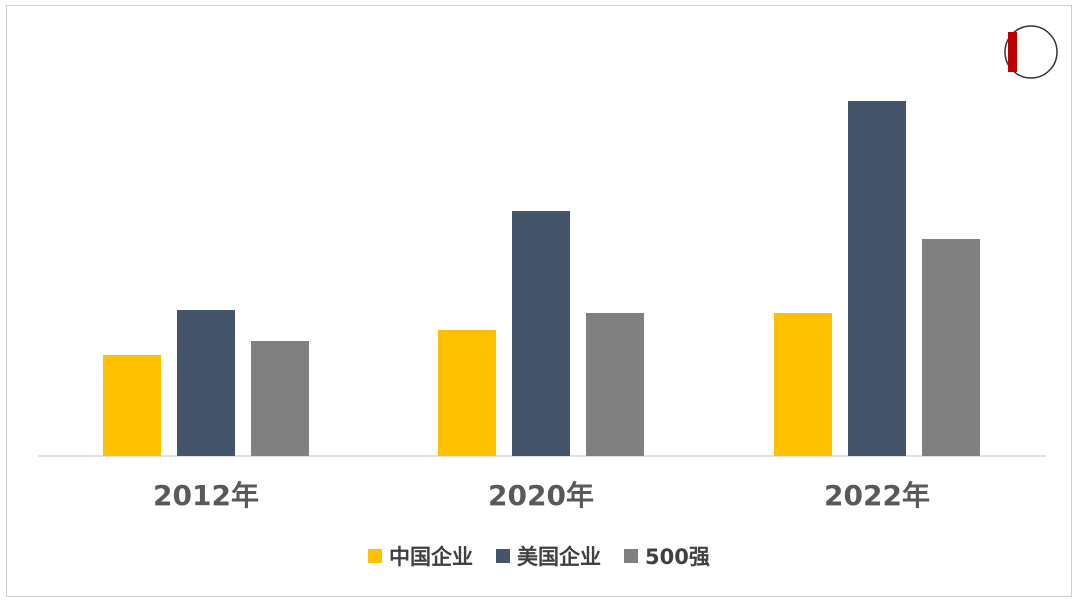 This screenshot has height=605, width=1080. I want to click on legend: 中国企业 美国企业 500强, so click(539, 557).